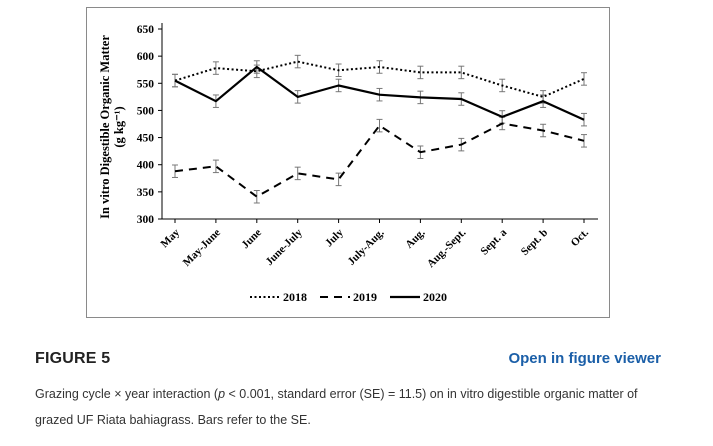  Describe the element at coordinates (146, 139) in the screenshot. I see `y-tick-label: 450` at that location.